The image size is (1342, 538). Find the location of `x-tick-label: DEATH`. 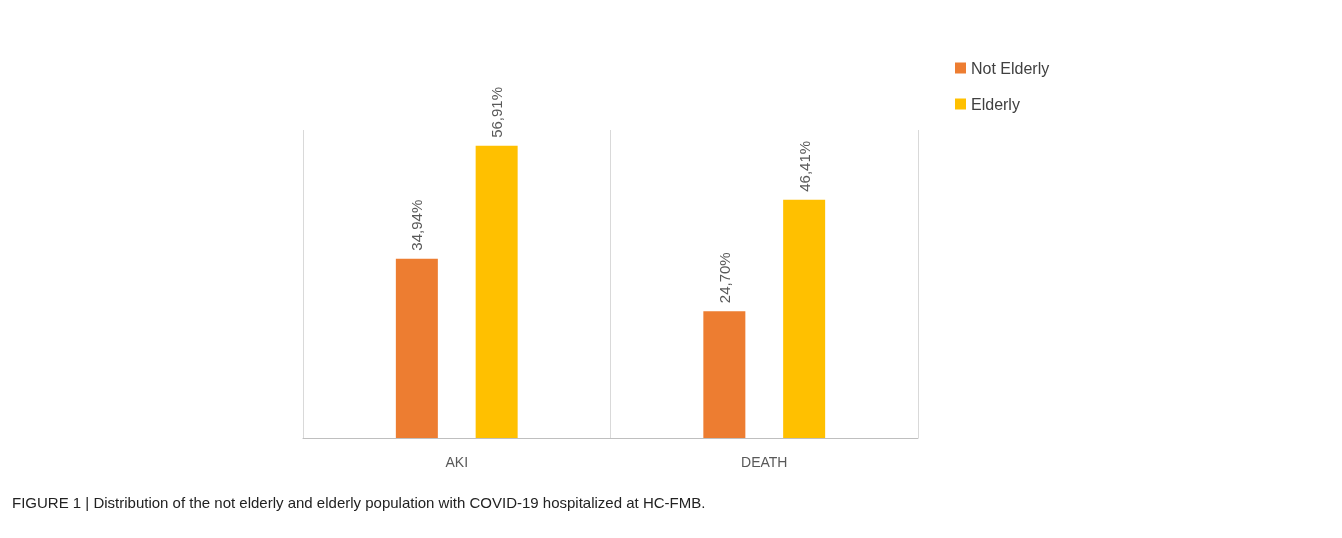

x-tick-label: DEATH is located at coordinates (764, 462).